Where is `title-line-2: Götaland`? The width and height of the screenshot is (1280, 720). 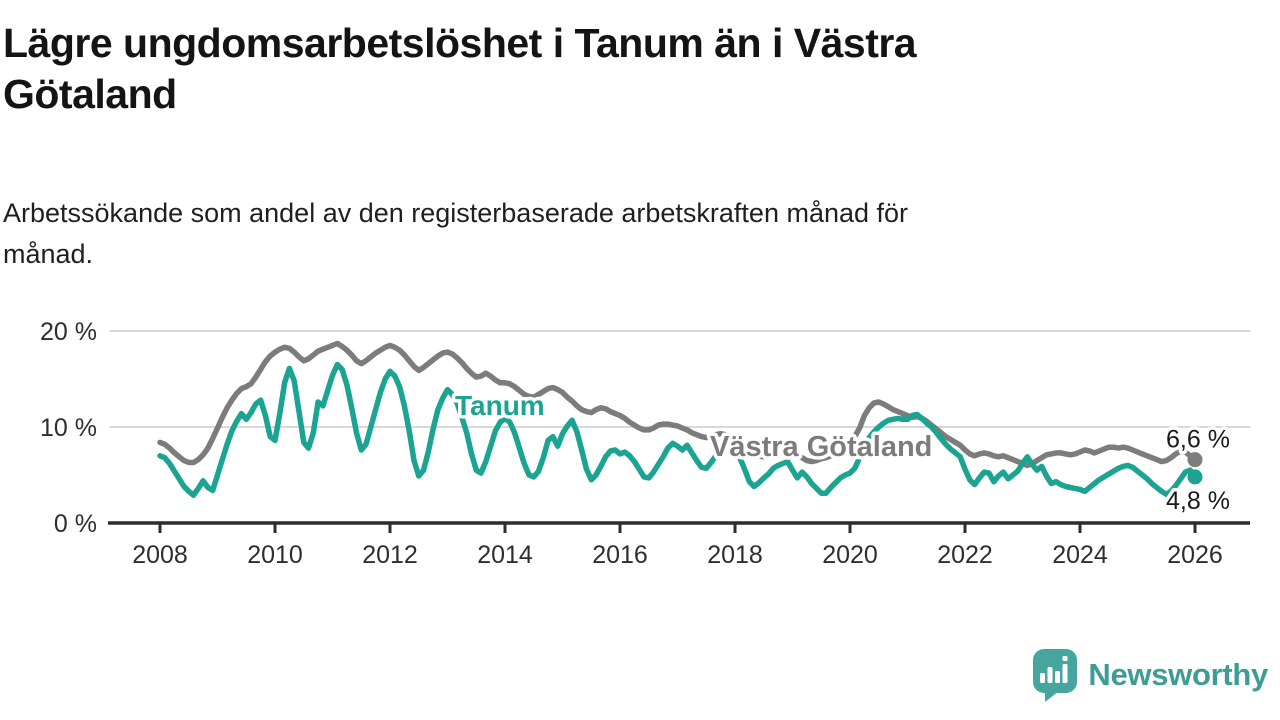
title-line-2: Götaland is located at coordinates (90, 94).